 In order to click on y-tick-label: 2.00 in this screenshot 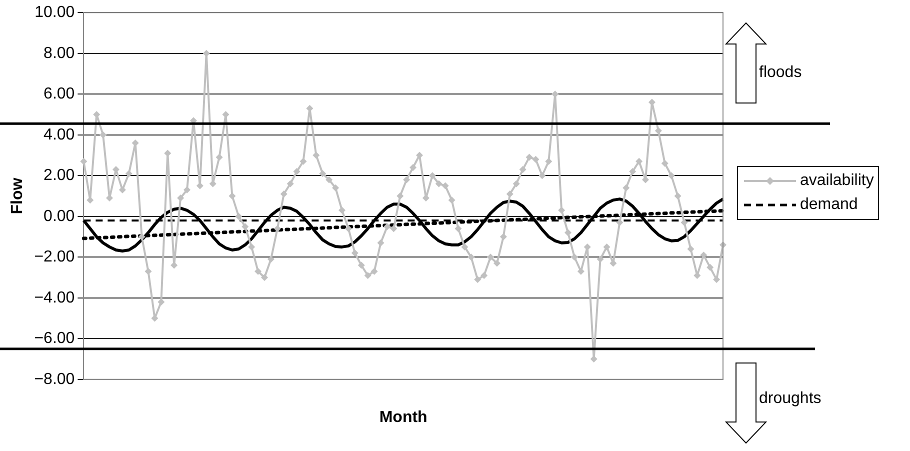, I will do `click(59, 175)`.